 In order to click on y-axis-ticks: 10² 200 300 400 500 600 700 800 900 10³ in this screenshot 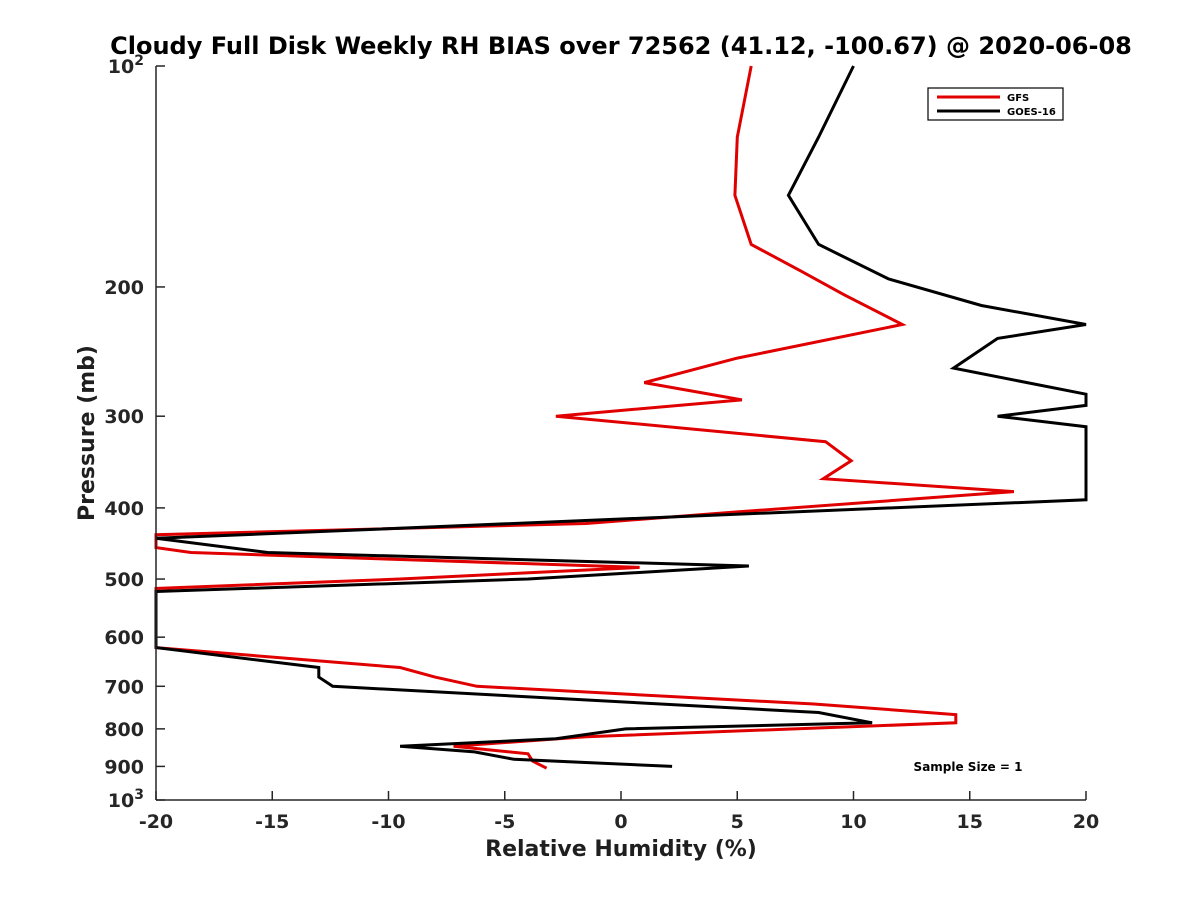, I will do `click(134, 432)`.